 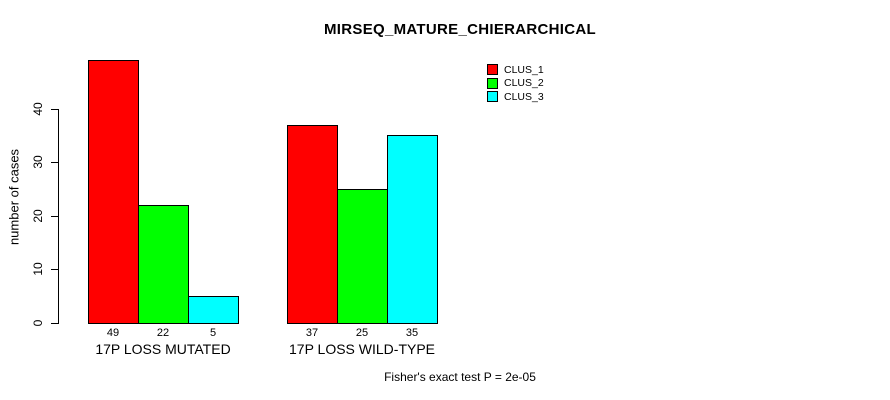 What do you see at coordinates (524, 83) in the screenshot?
I see `legend-label: CLUS_2` at bounding box center [524, 83].